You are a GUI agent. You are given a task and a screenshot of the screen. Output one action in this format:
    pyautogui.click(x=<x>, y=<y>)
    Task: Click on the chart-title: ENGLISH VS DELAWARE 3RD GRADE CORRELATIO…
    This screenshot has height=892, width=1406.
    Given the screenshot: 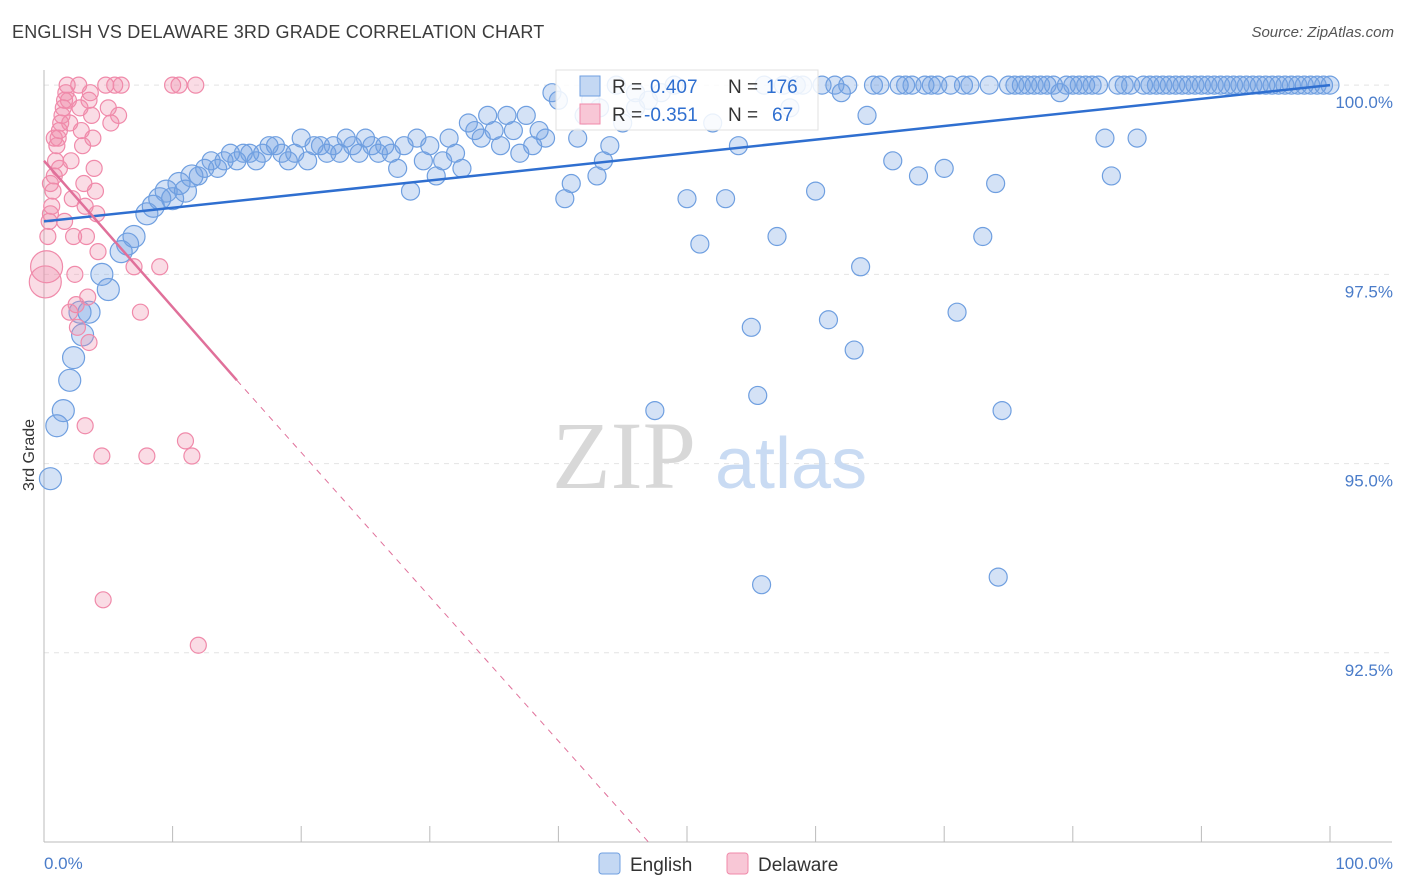 What is the action you would take?
    pyautogui.click(x=278, y=32)
    